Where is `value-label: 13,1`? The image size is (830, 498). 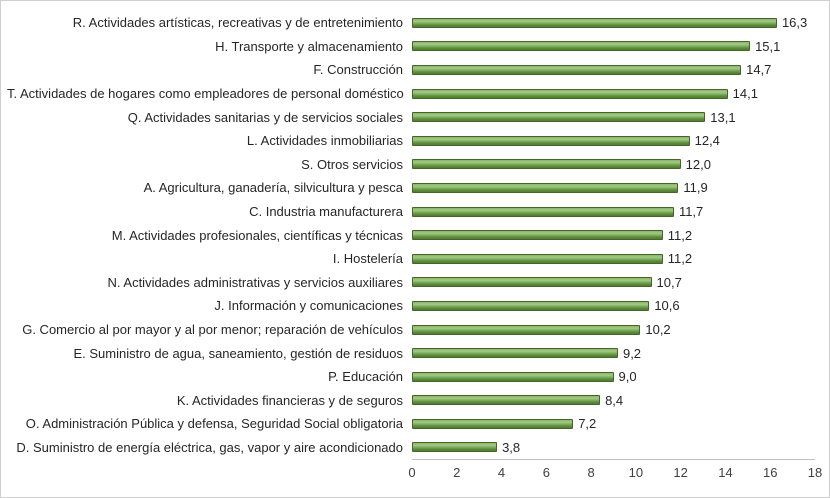 value-label: 13,1 is located at coordinates (723, 117).